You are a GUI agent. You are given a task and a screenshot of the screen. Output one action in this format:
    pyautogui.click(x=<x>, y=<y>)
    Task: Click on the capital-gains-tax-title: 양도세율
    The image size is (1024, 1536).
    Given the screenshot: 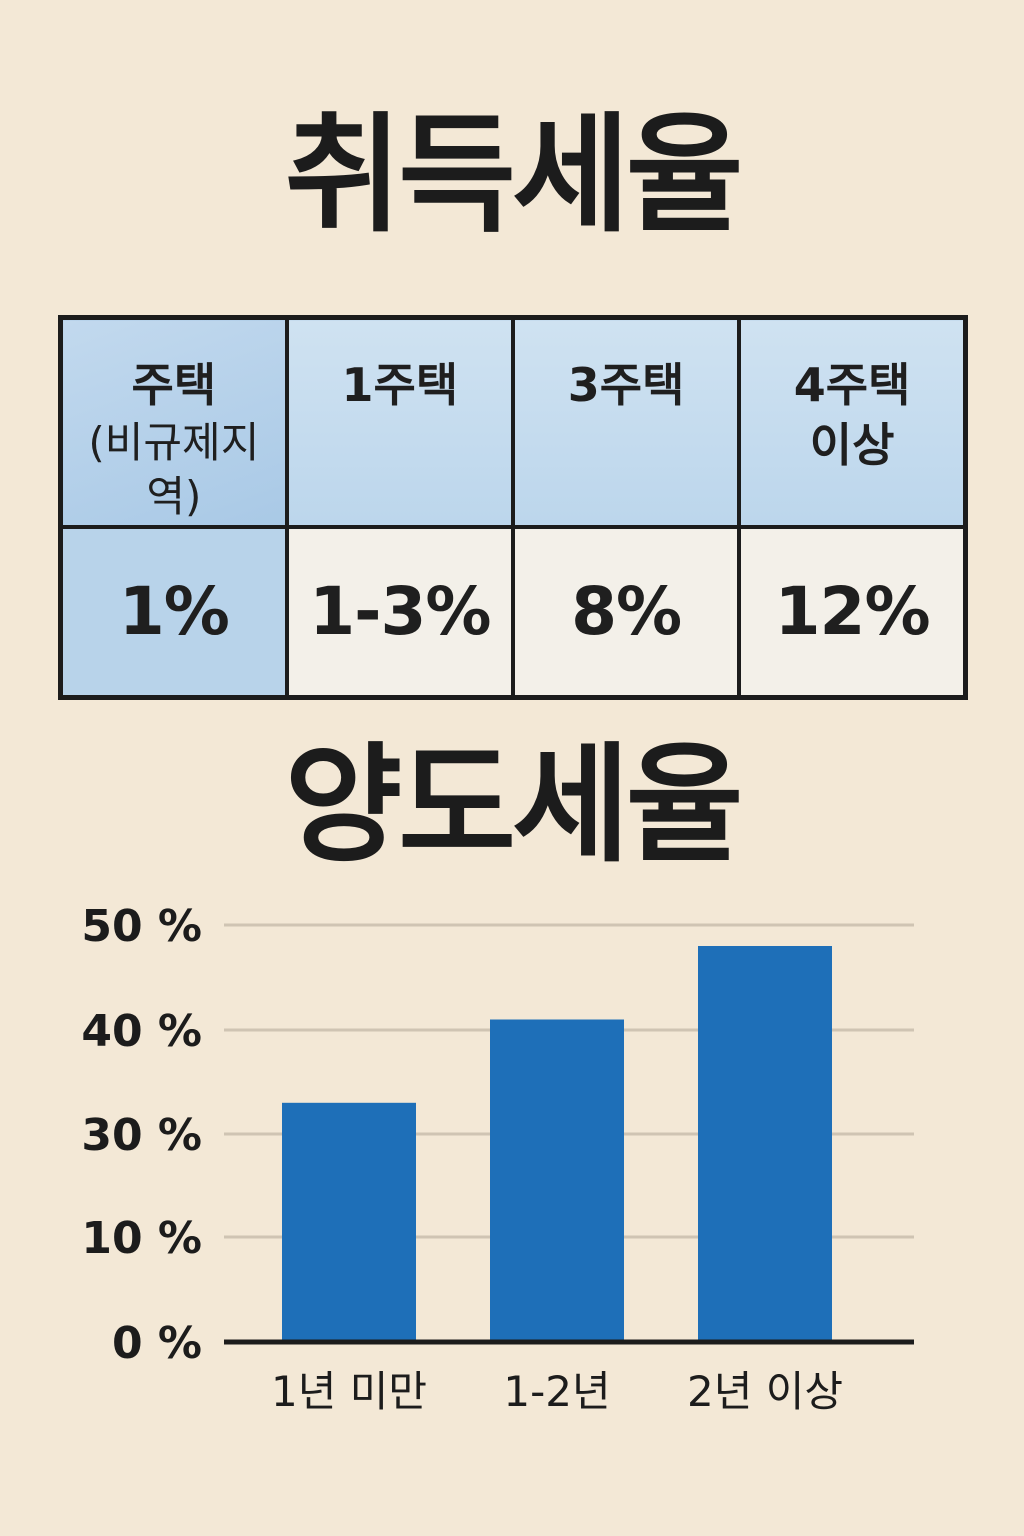 What is the action you would take?
    pyautogui.click(x=513, y=805)
    